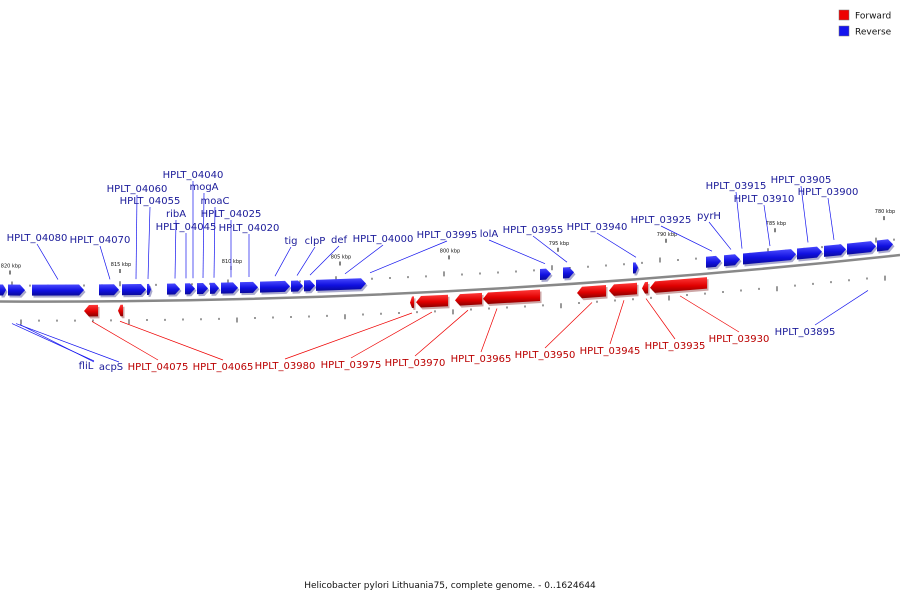 Image resolution: width=900 pixels, height=600 pixels. Describe the element at coordinates (231, 214) in the screenshot. I see `reverse-gene-label: HPLT_04025` at that location.